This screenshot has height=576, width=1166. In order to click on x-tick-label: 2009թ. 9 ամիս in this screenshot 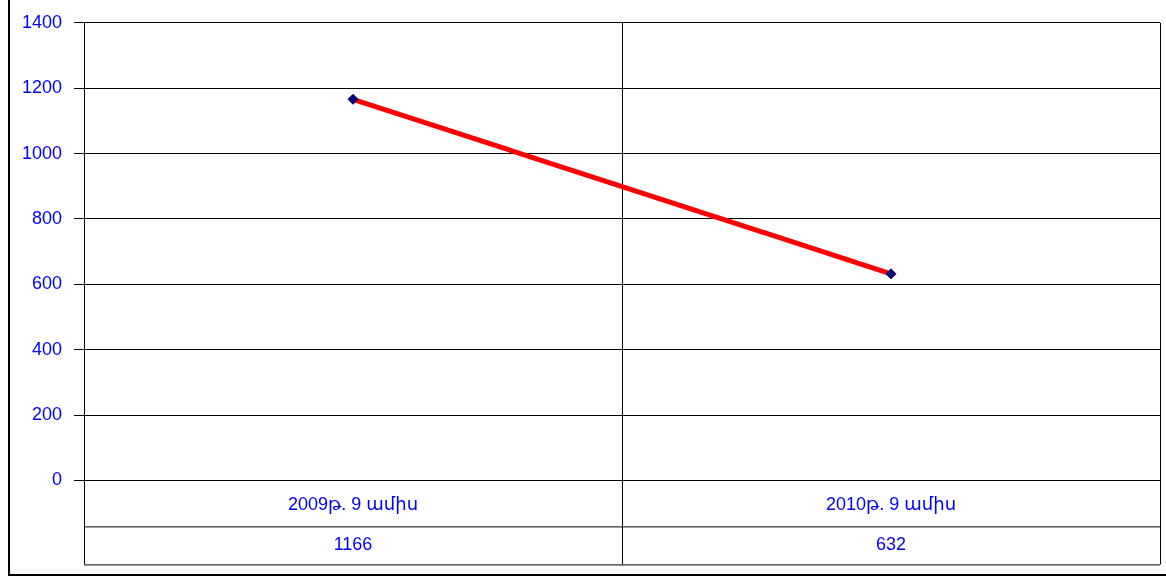, I will do `click(353, 504)`.